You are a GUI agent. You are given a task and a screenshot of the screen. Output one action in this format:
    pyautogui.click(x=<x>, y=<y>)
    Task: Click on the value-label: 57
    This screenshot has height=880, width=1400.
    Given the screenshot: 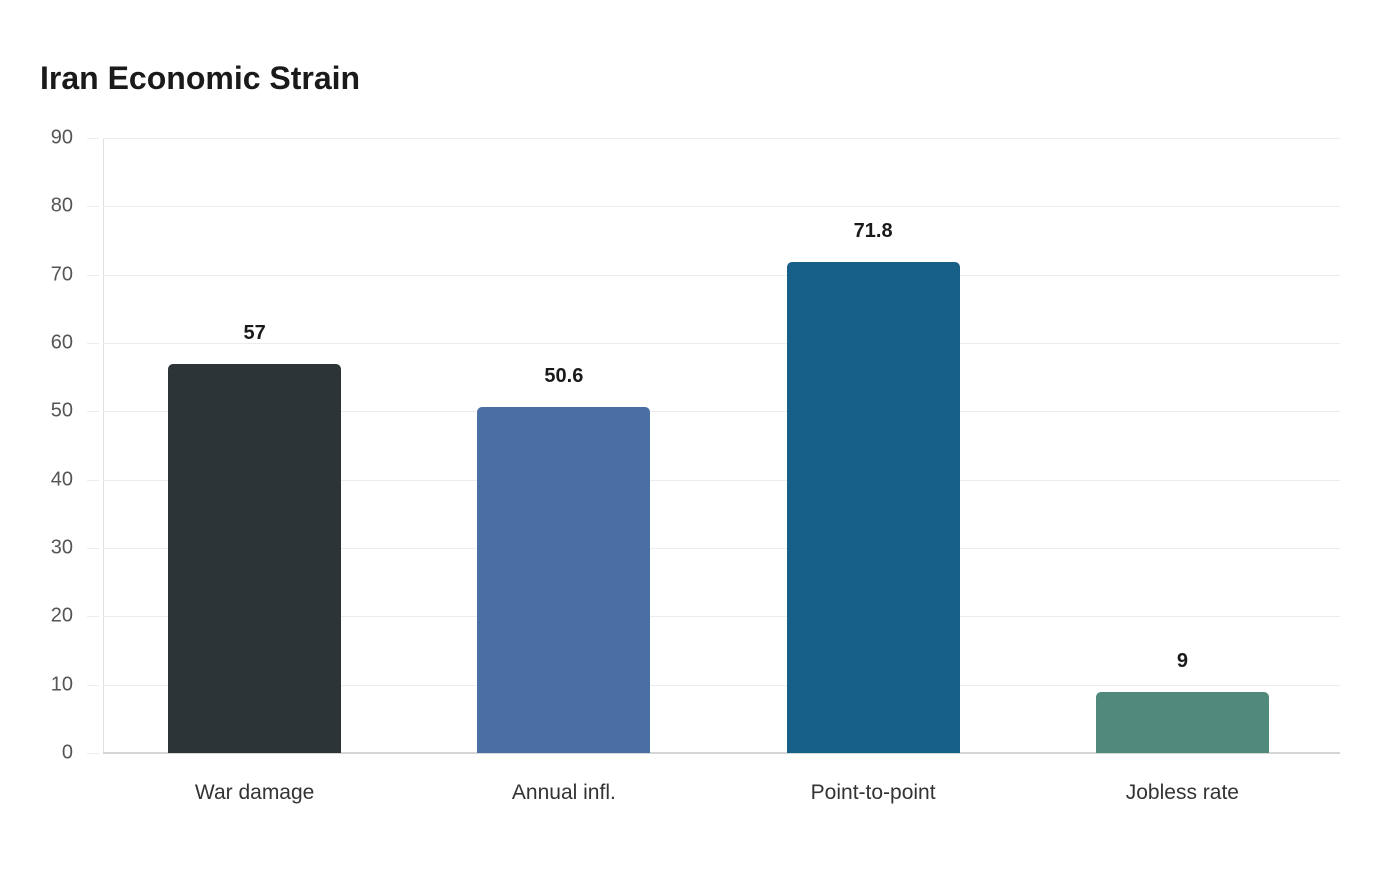 What is the action you would take?
    pyautogui.click(x=254, y=332)
    